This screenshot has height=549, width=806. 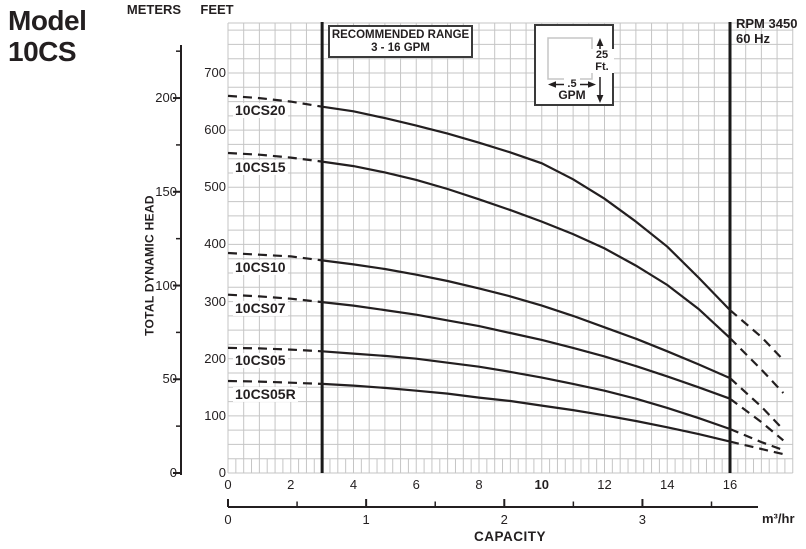 I want to click on scale-legend-feet-text: 25 Ft., so click(x=602, y=61).